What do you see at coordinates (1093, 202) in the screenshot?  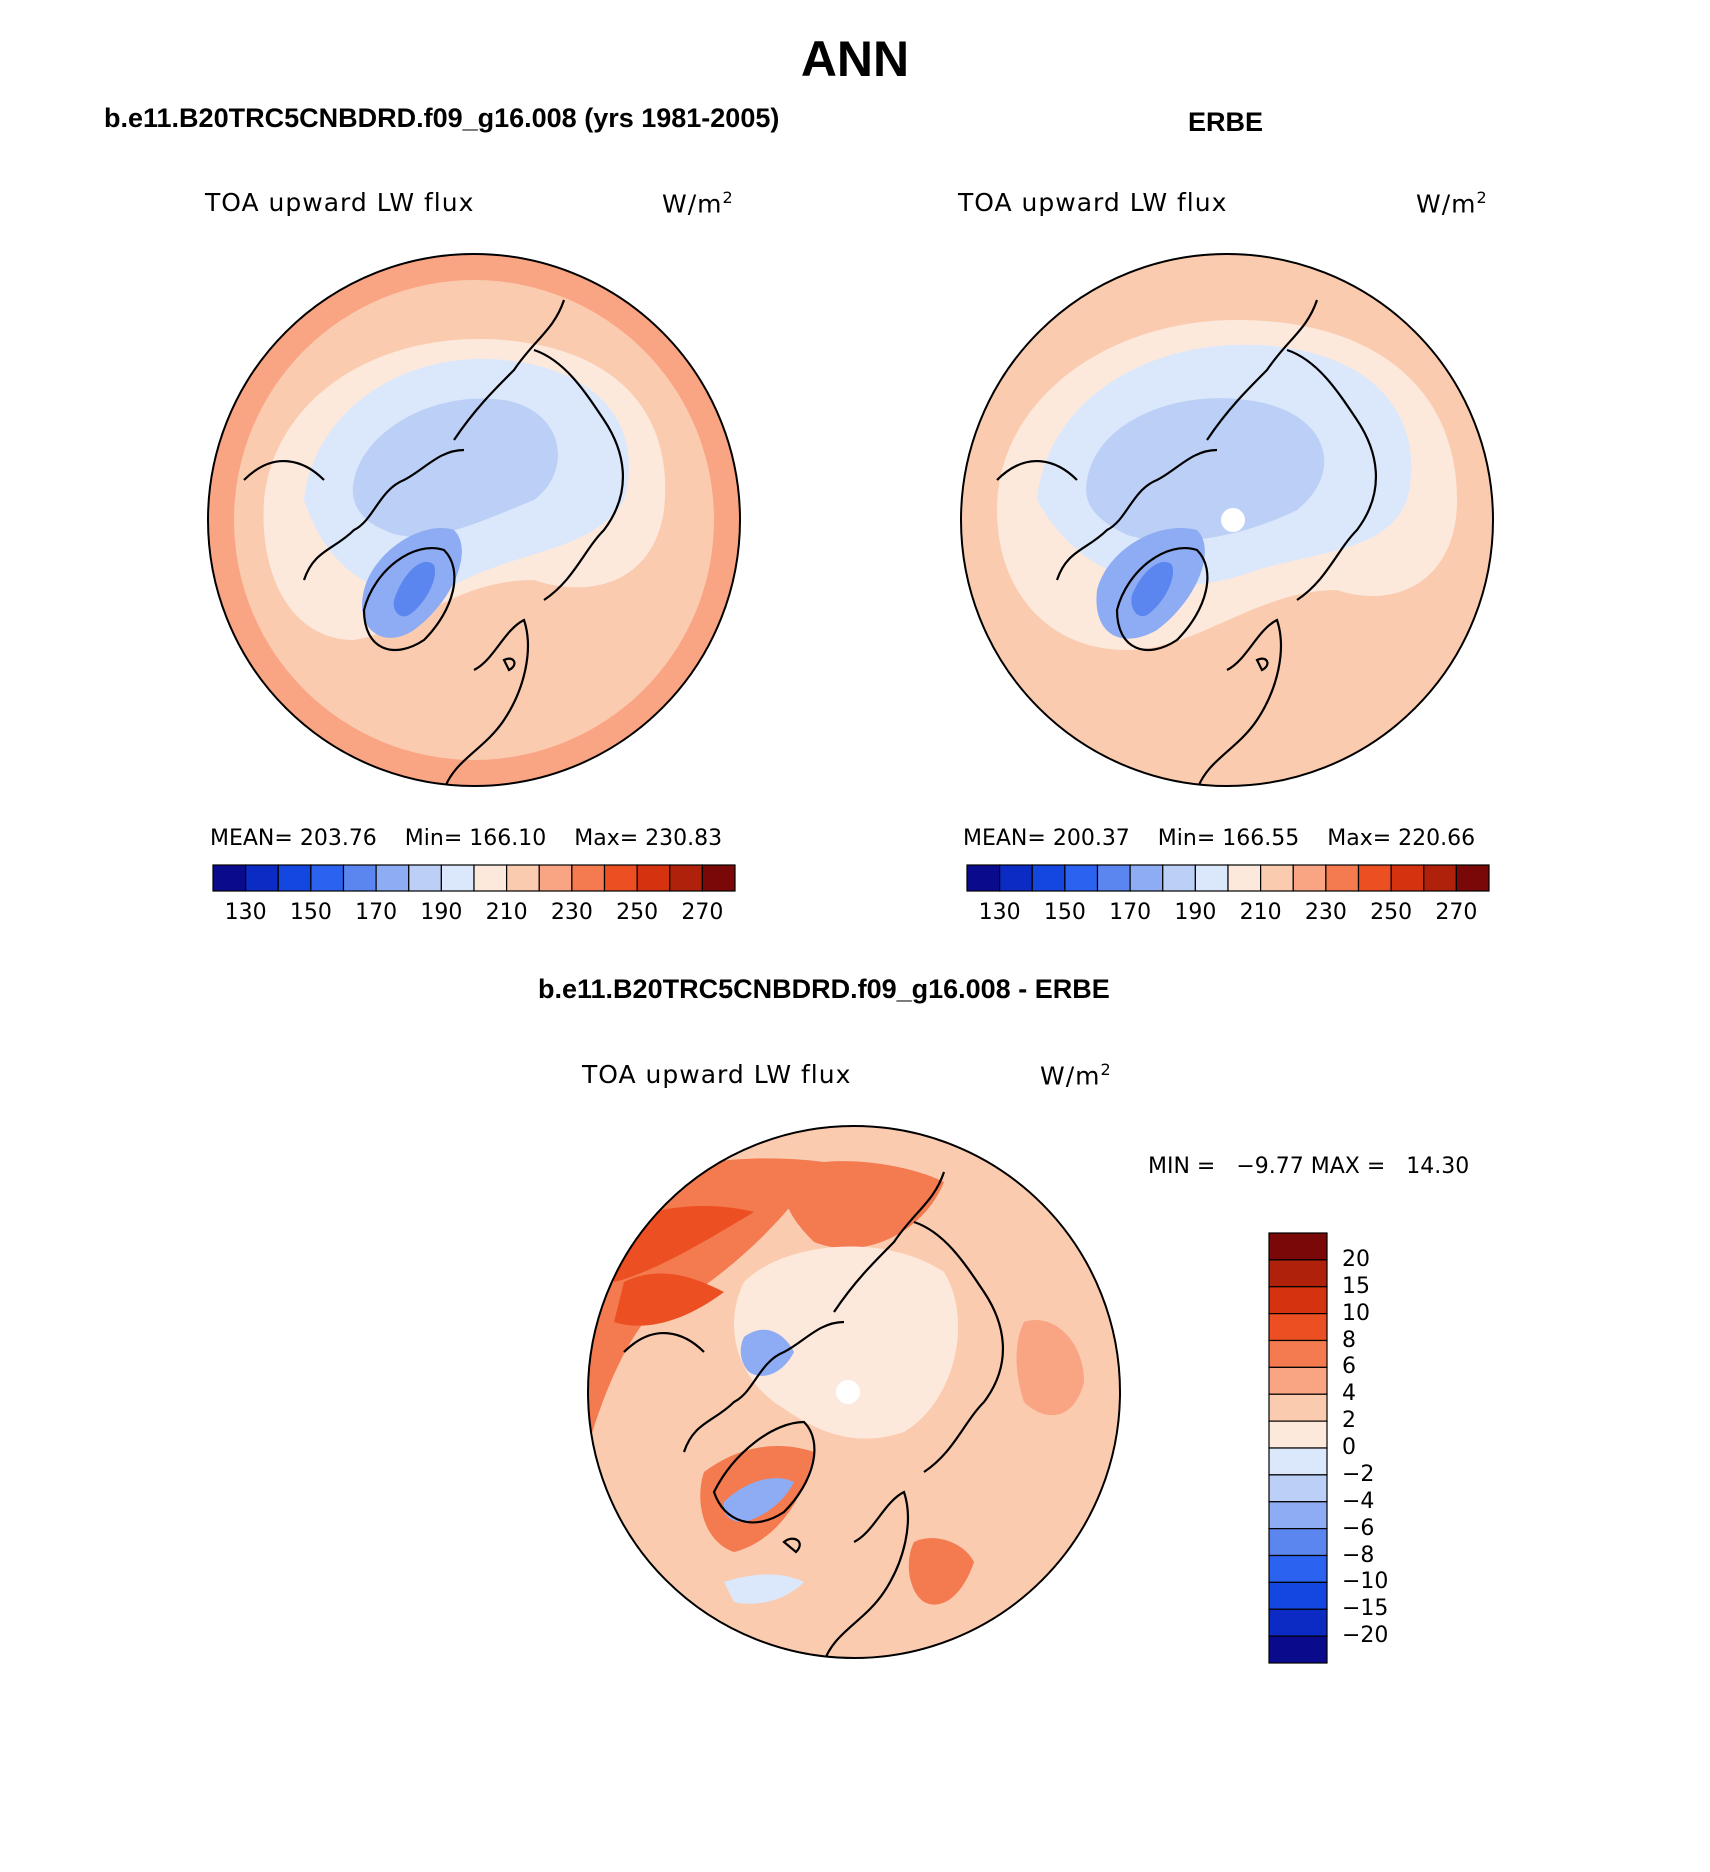 I see `panel-2-variable: TOA upward LW flux` at bounding box center [1093, 202].